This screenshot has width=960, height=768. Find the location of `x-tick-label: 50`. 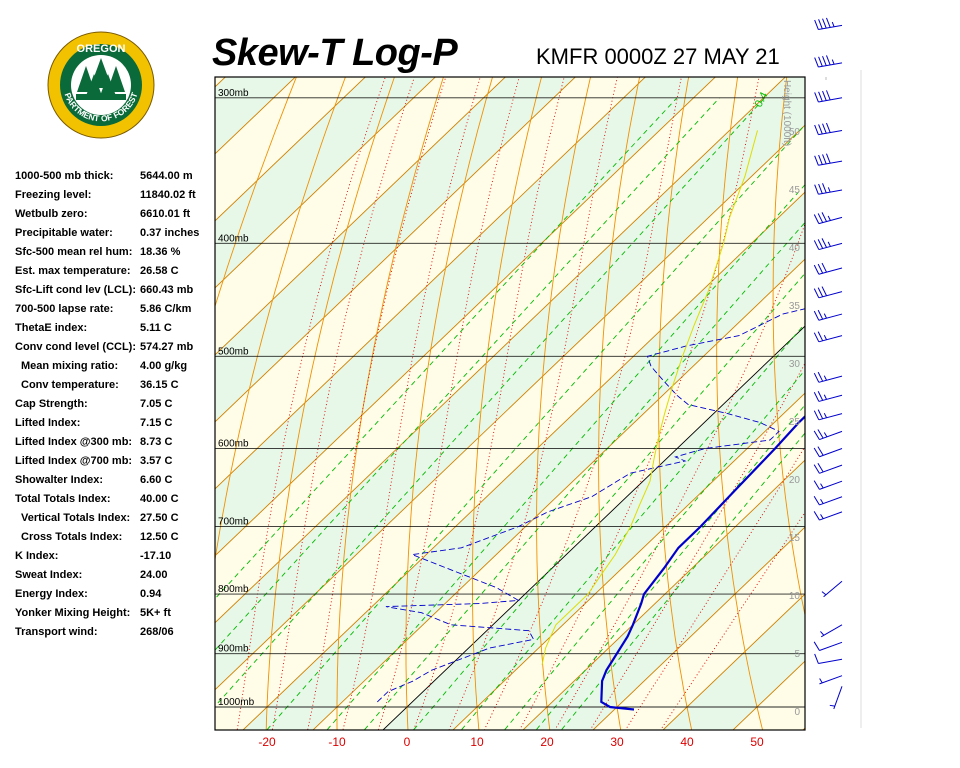

x-tick-label: 50 is located at coordinates (757, 742).